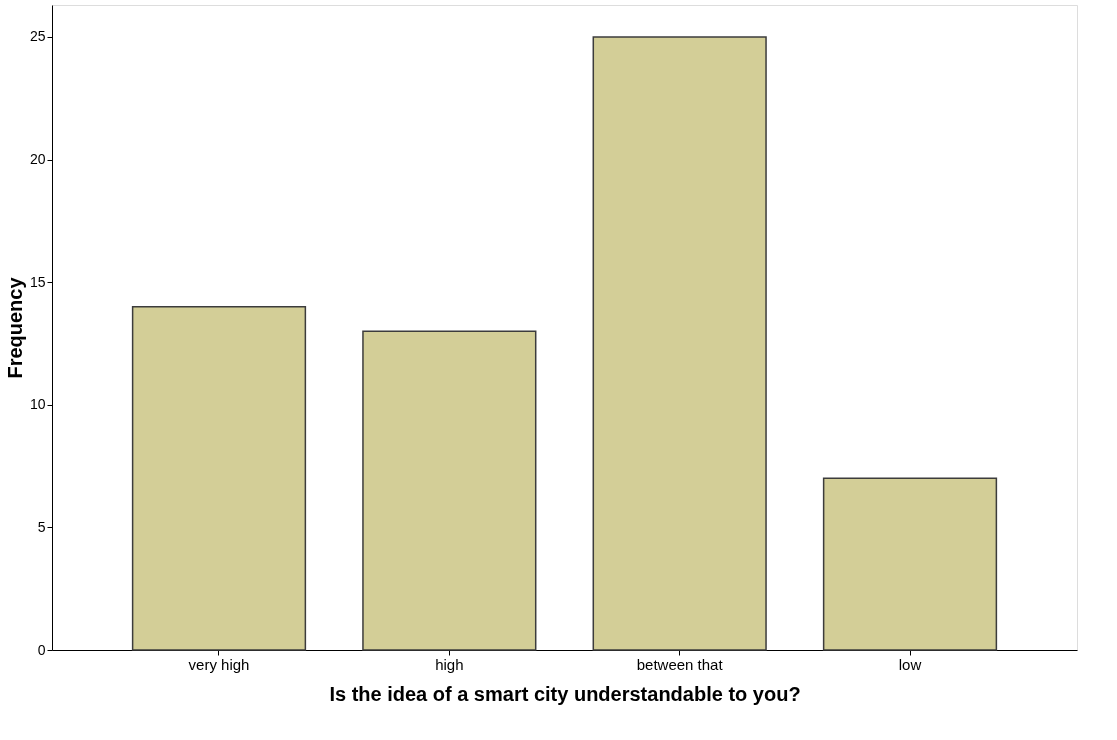 The image size is (1117, 740). I want to click on y-axis-title: Frequency, so click(14, 327).